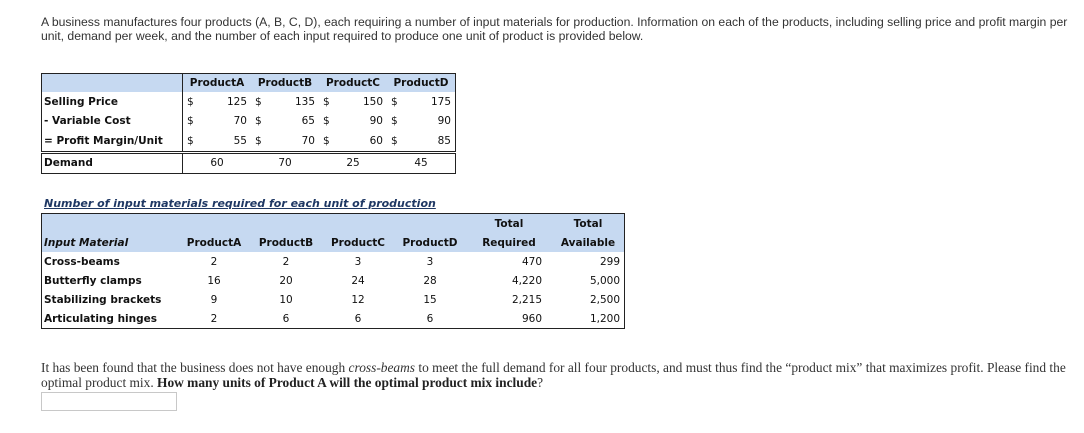  Describe the element at coordinates (109, 242) in the screenshot. I see `header-input-material: Input Material` at that location.